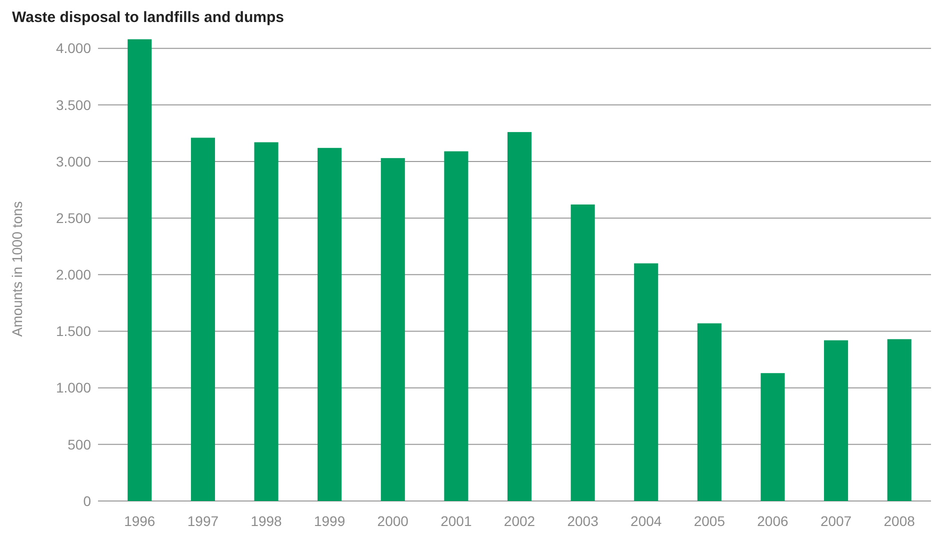 Image resolution: width=939 pixels, height=534 pixels. Describe the element at coordinates (74, 48) in the screenshot. I see `y-tick-label: 4.000` at that location.